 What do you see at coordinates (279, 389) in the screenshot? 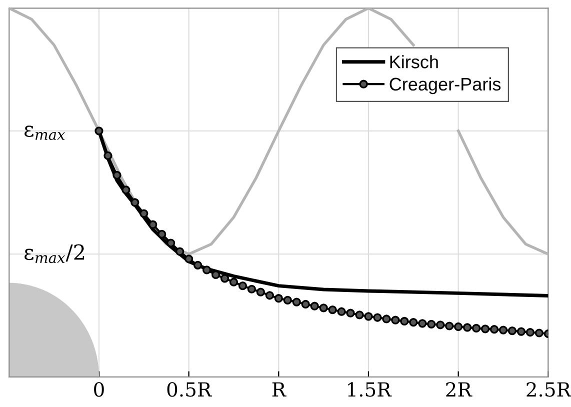
I see `x-tick-label: R` at bounding box center [279, 389].